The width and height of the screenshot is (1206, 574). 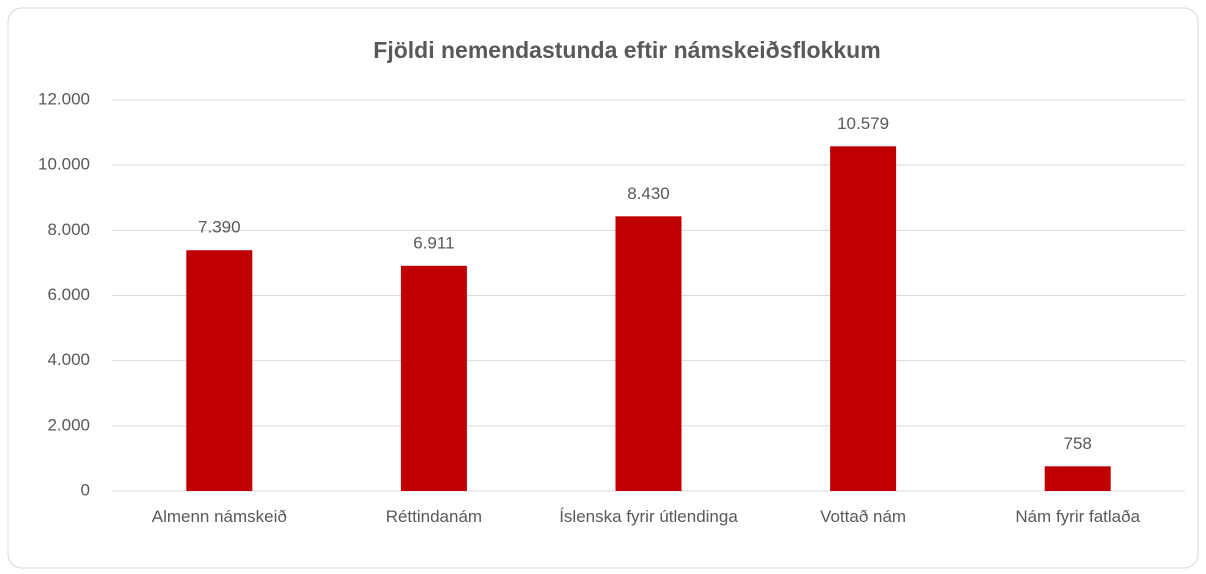 What do you see at coordinates (68, 229) in the screenshot?
I see `y-tick-label: 8.000` at bounding box center [68, 229].